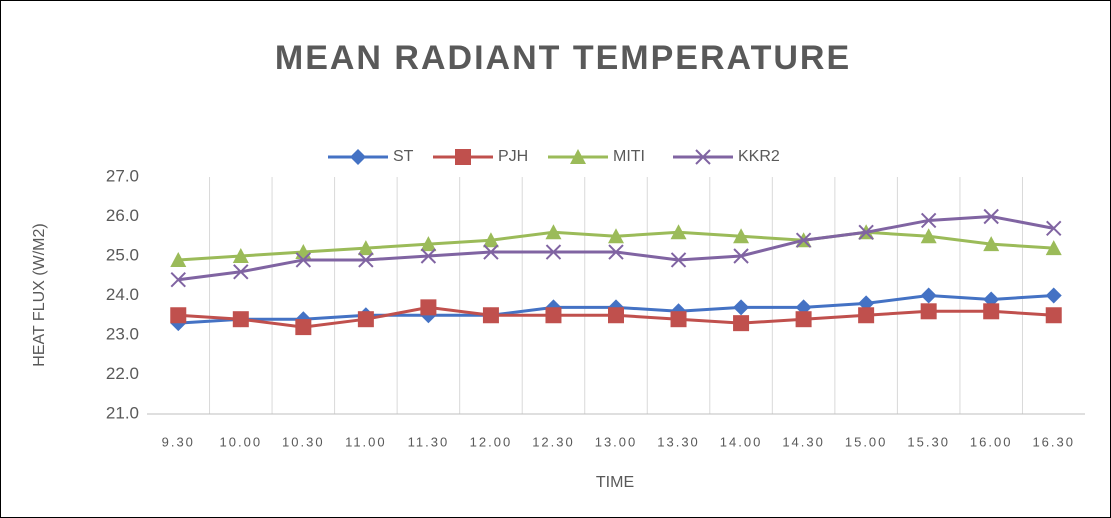  Describe the element at coordinates (991, 441) in the screenshot. I see `x-tick-label: 16.00` at that location.